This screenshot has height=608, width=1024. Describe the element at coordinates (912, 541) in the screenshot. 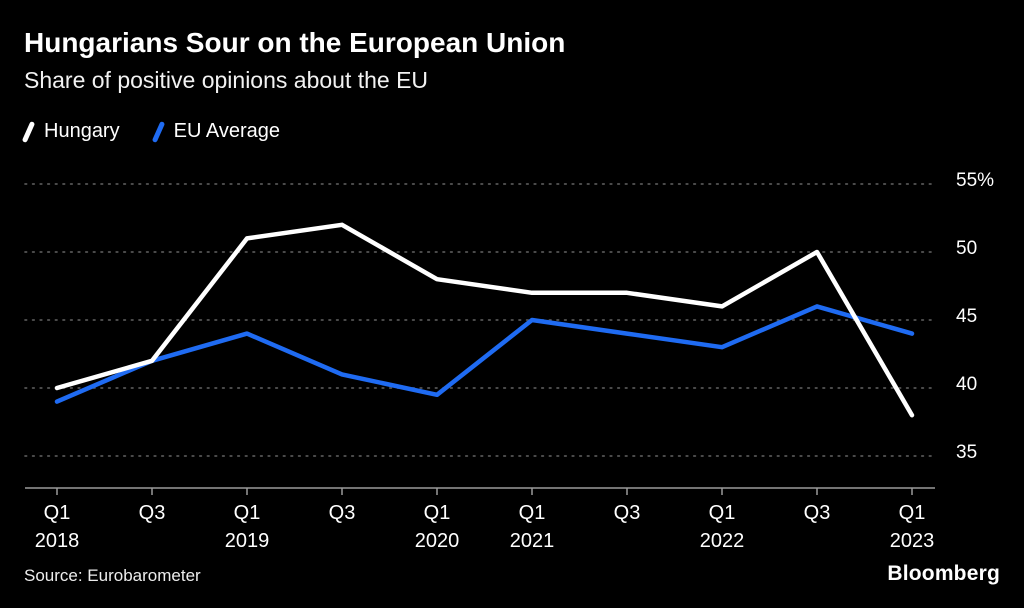

I see `x-axis-label-year: 2023` at that location.